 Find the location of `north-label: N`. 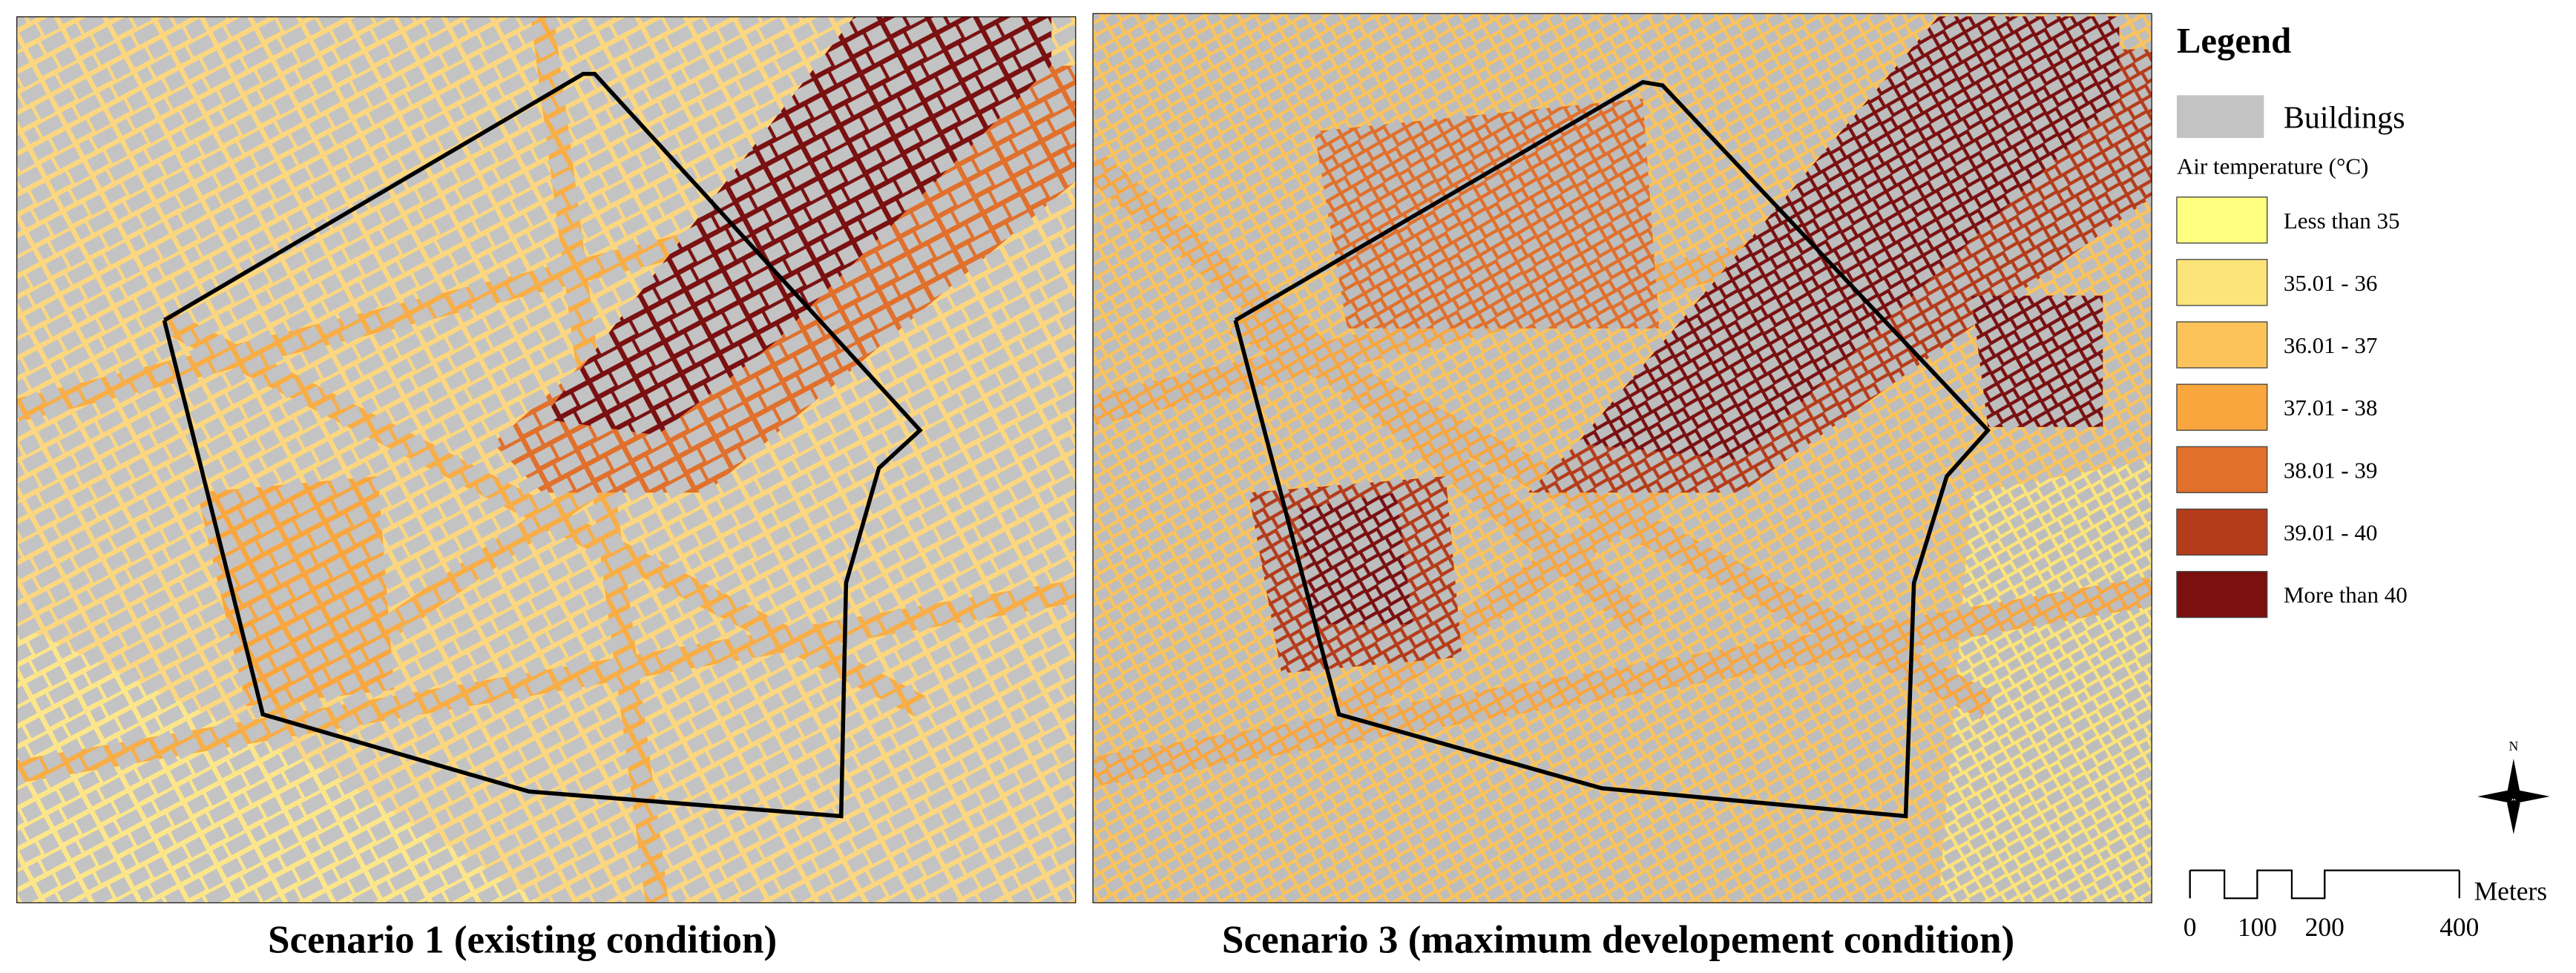

north-label: N is located at coordinates (2513, 746).